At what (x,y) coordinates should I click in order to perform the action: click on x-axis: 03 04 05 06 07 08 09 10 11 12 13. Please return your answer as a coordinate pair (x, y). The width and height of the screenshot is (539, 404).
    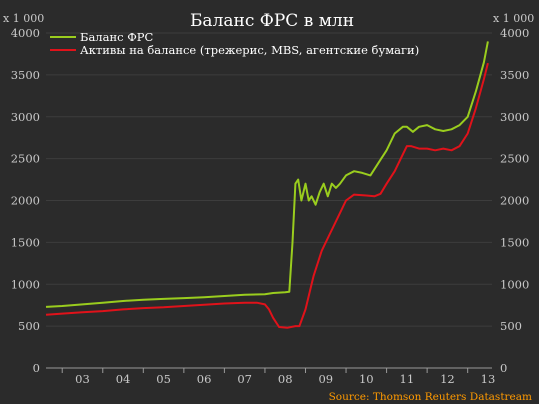
    Looking at the image, I should click on (271, 376).